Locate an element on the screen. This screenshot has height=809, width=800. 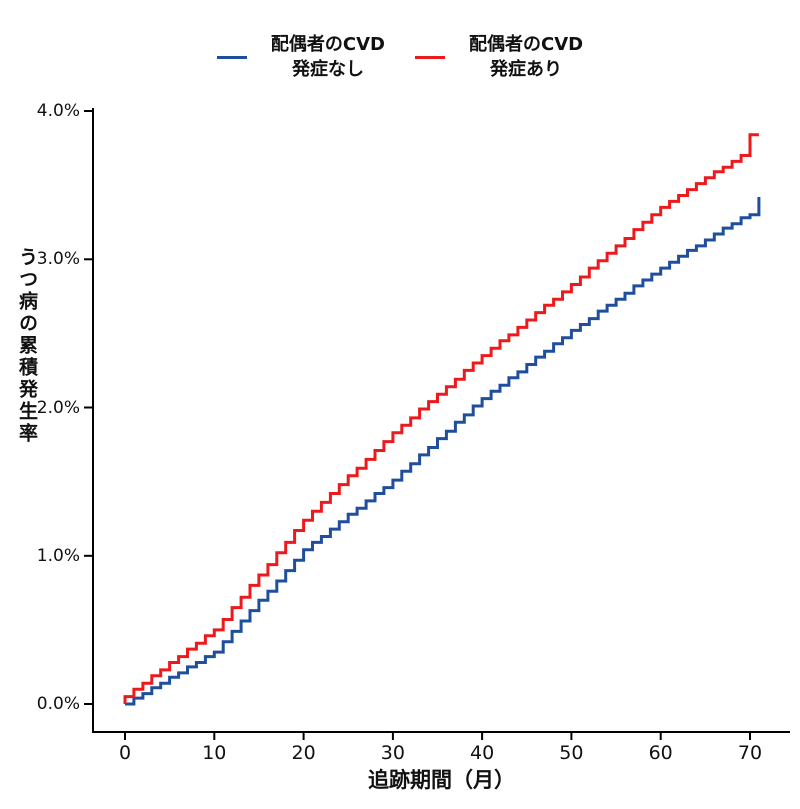
legend-line-no-cvd-icon is located at coordinates (231, 57).